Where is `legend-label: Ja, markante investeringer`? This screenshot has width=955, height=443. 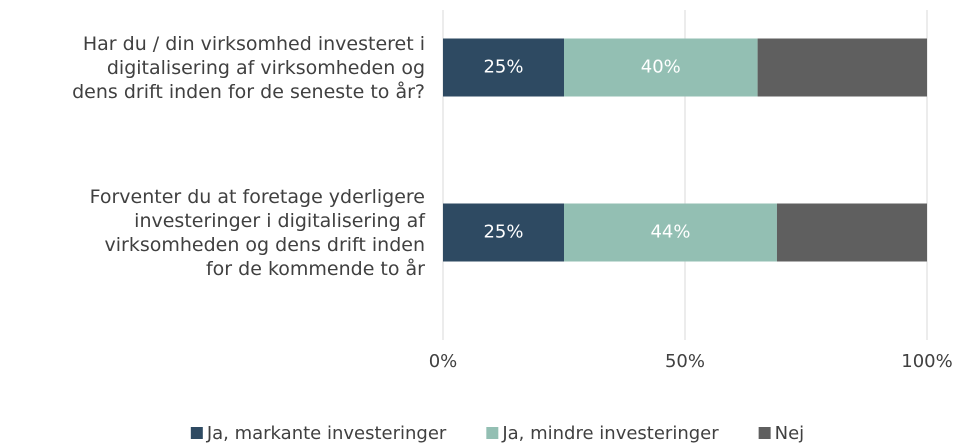 legend-label: Ja, markante investeringer is located at coordinates (326, 433).